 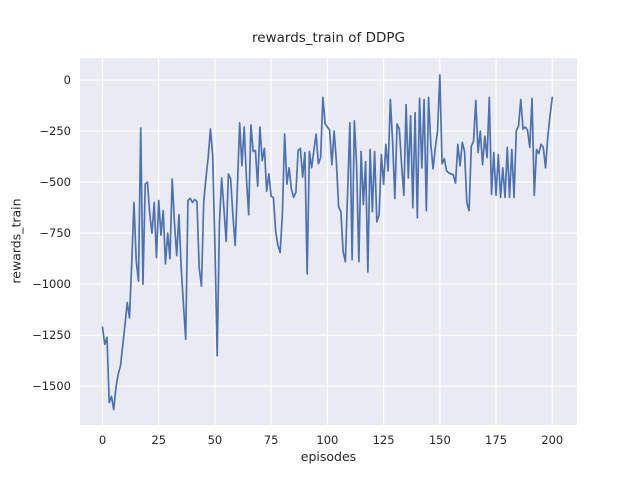 What do you see at coordinates (439, 440) in the screenshot?
I see `x-tick-label: 150` at bounding box center [439, 440].